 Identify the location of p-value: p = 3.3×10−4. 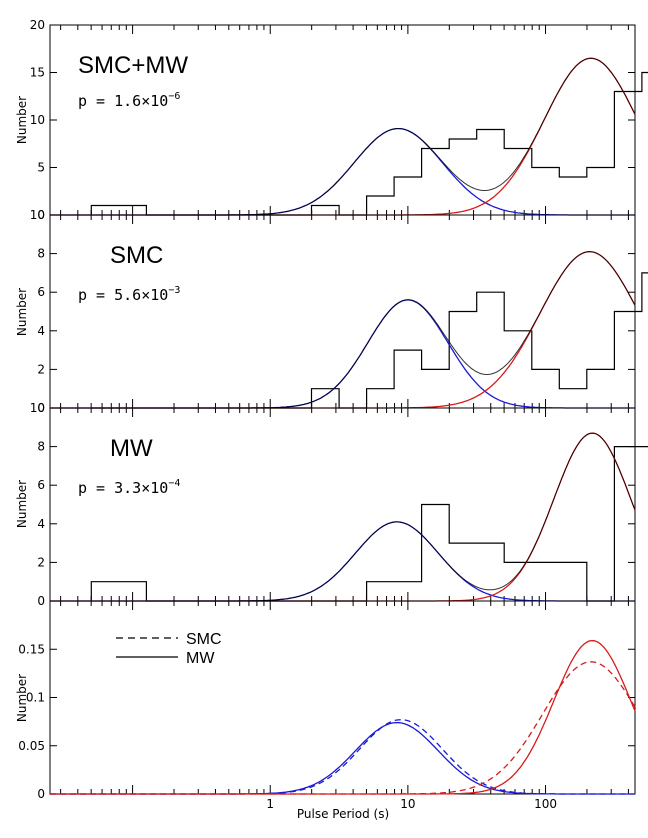
(129, 487).